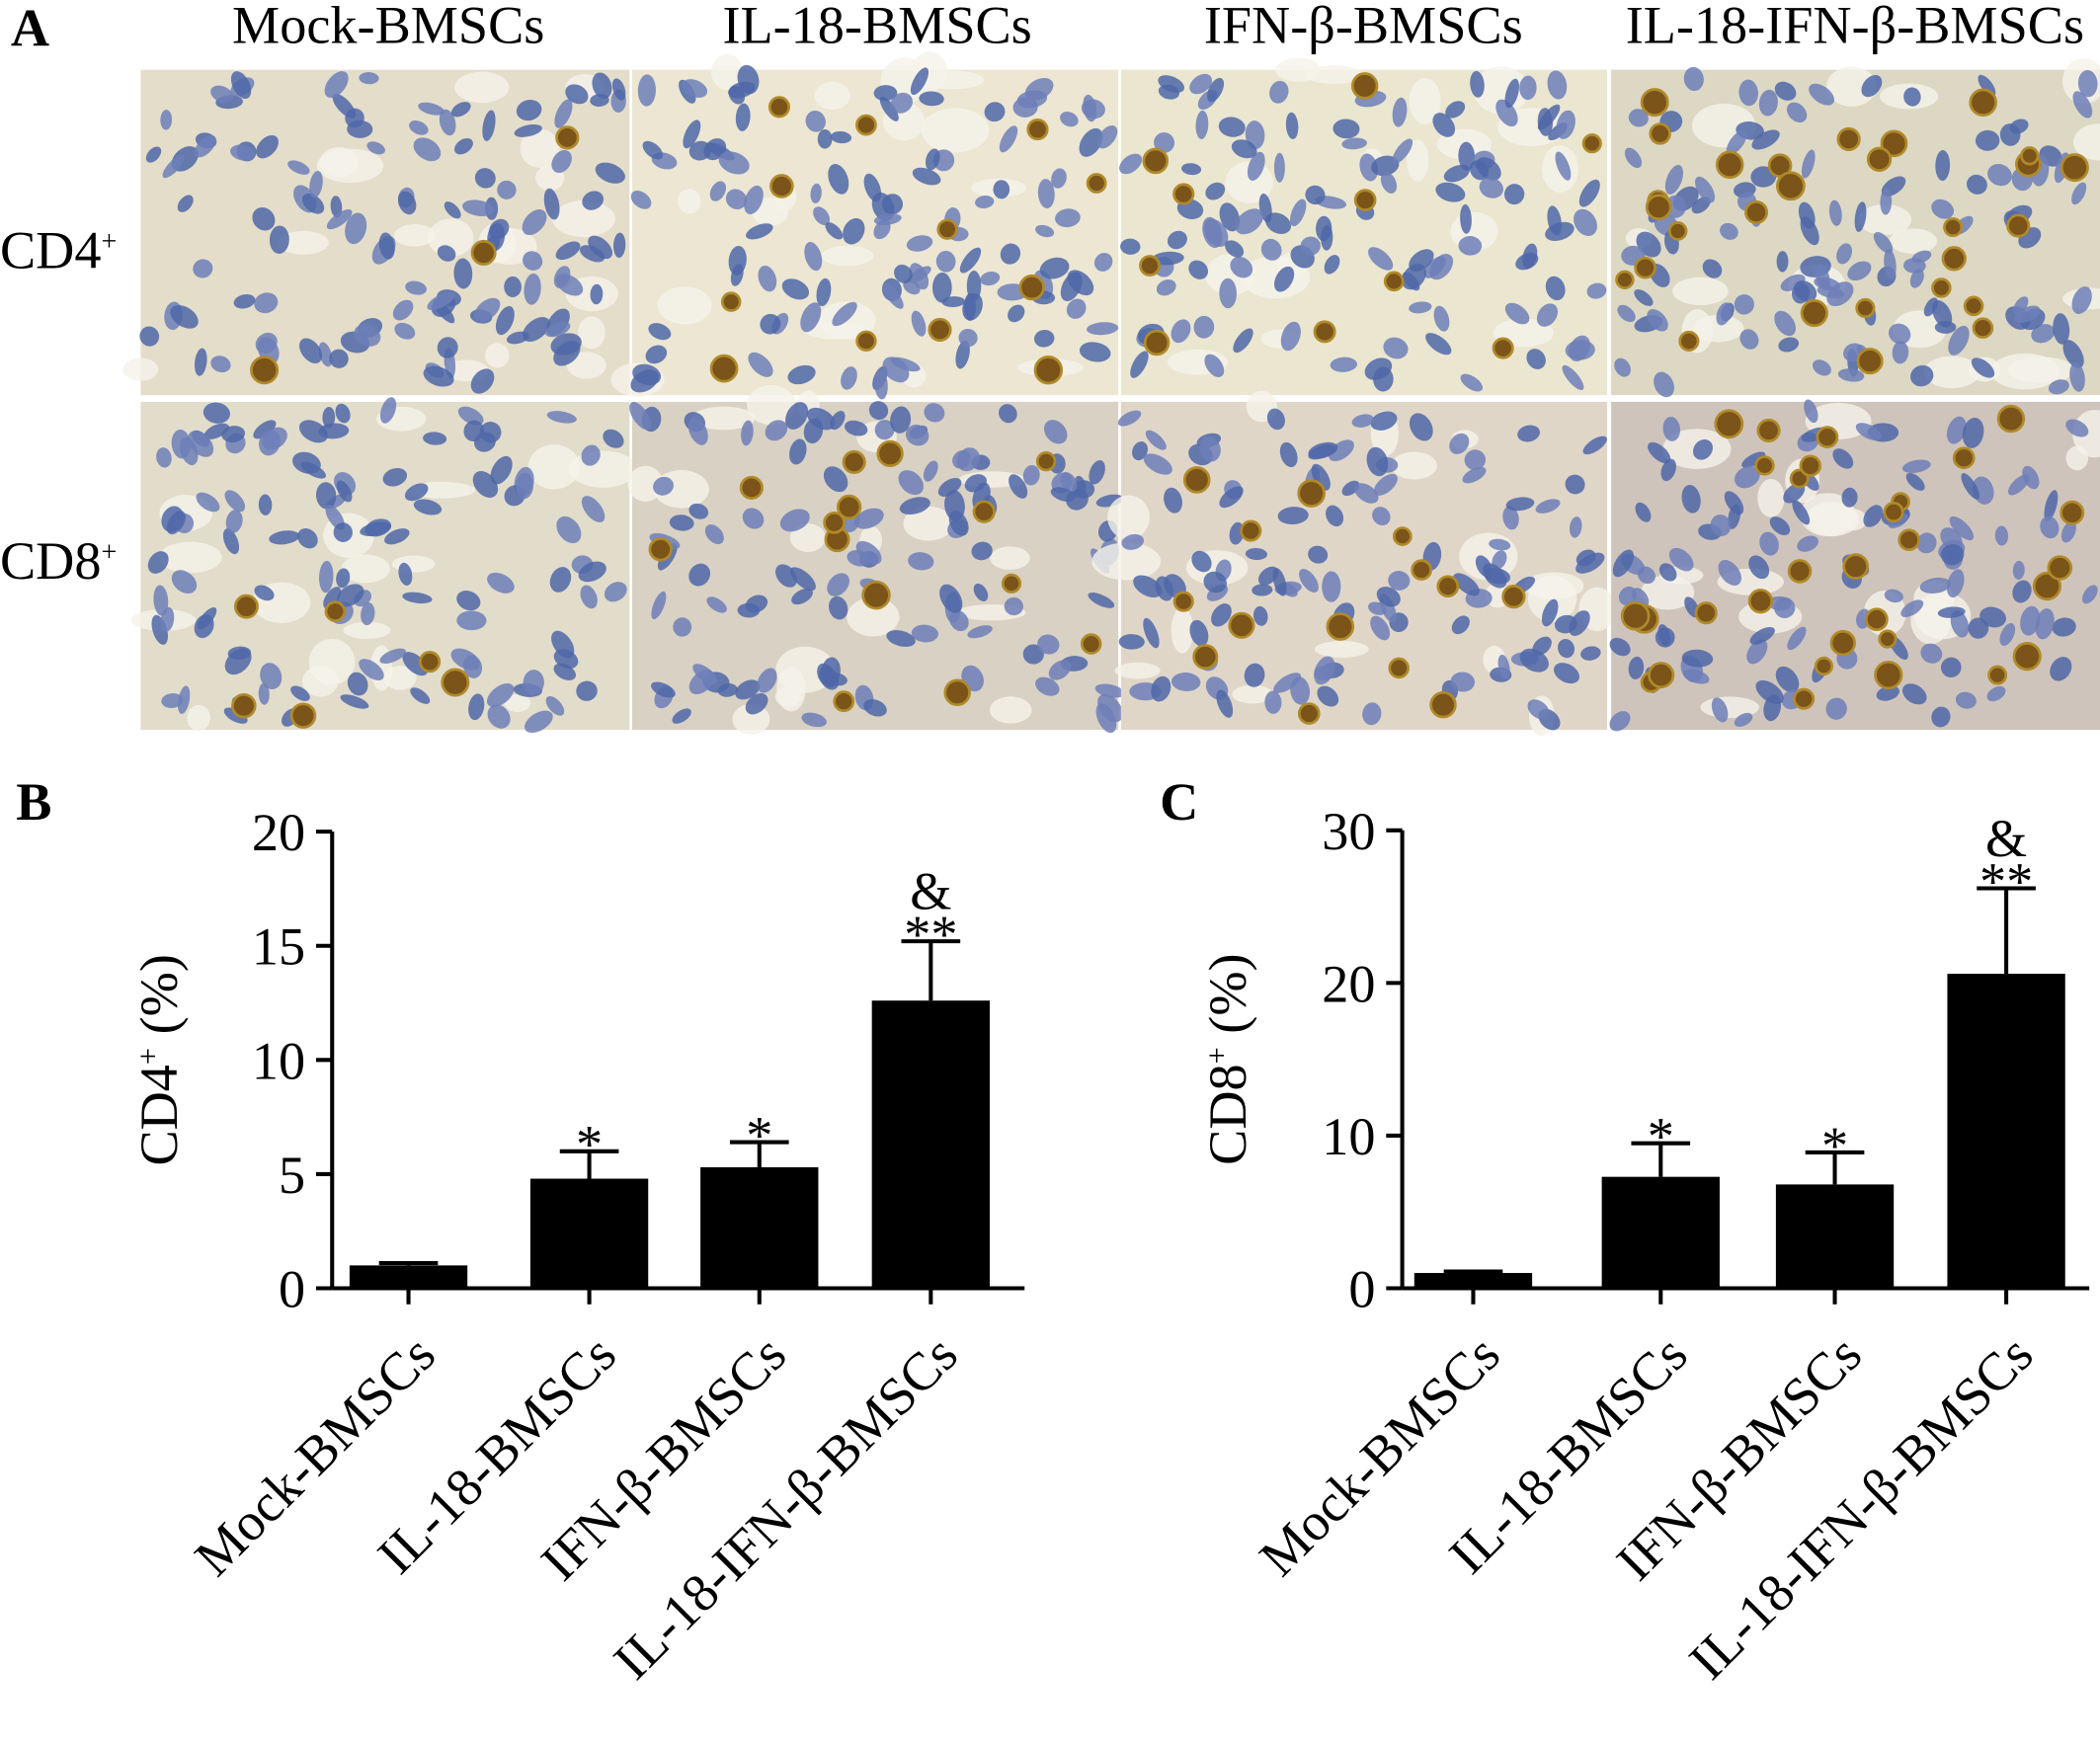 This screenshot has width=2100, height=1745. What do you see at coordinates (1361, 1288) in the screenshot?
I see `y-tick-label: 0` at bounding box center [1361, 1288].